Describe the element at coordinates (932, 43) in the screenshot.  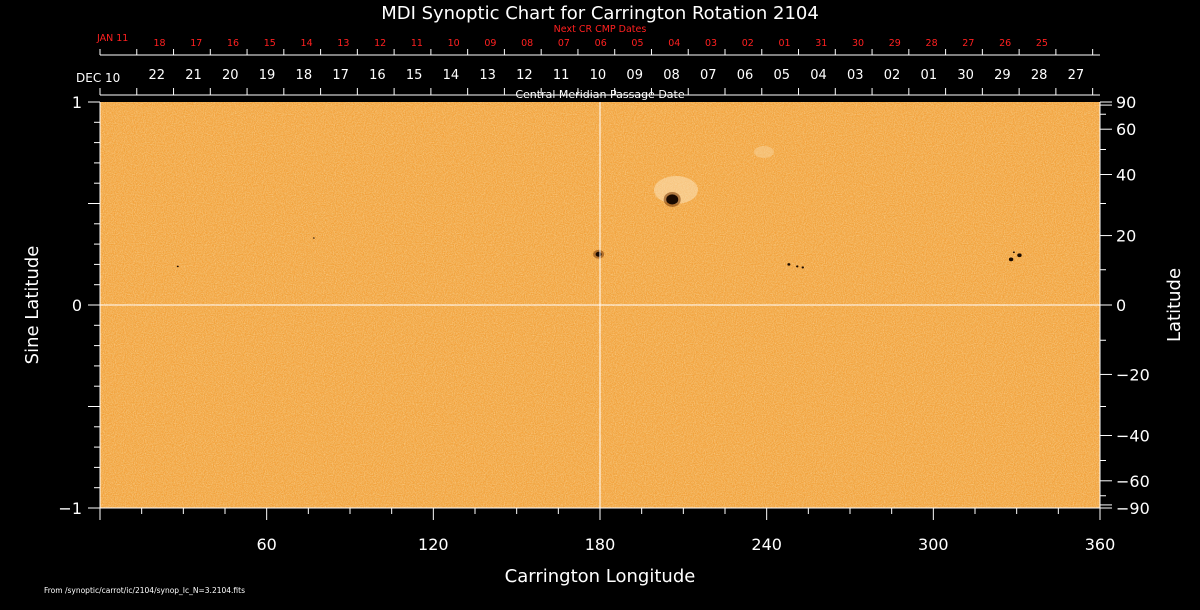
I see `next-cr-date-label: 28` at that location.